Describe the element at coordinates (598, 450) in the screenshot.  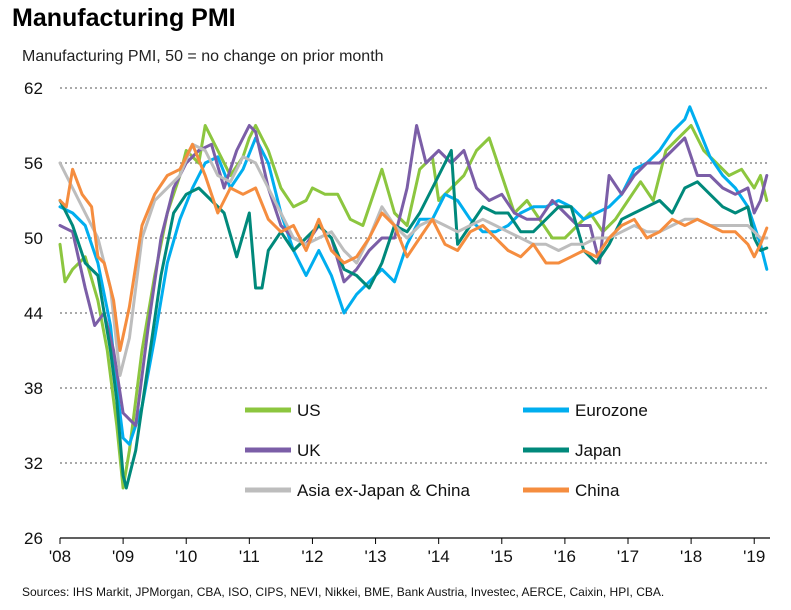
I see `legend-label-japan: Japan` at that location.